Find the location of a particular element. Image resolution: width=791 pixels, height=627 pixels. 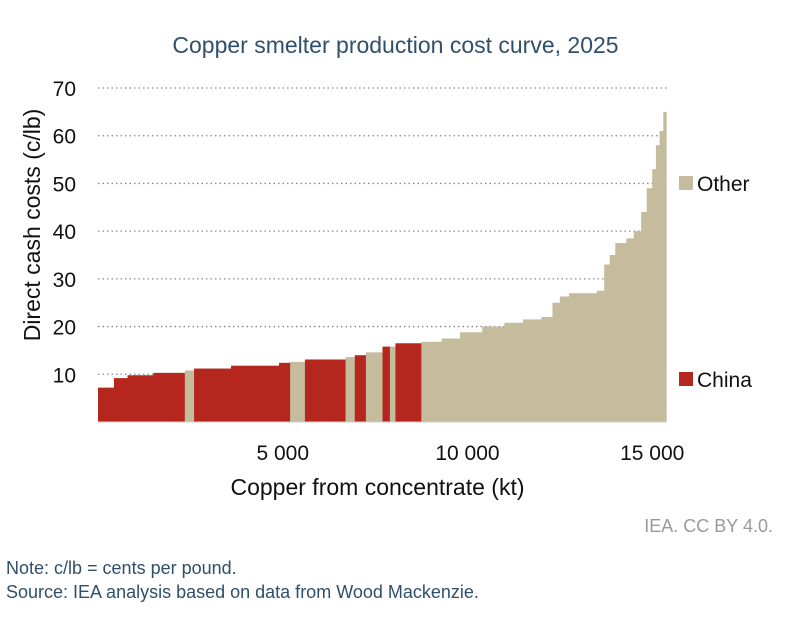

credit-label: IEA. CC BY 4.0. is located at coordinates (708, 526).